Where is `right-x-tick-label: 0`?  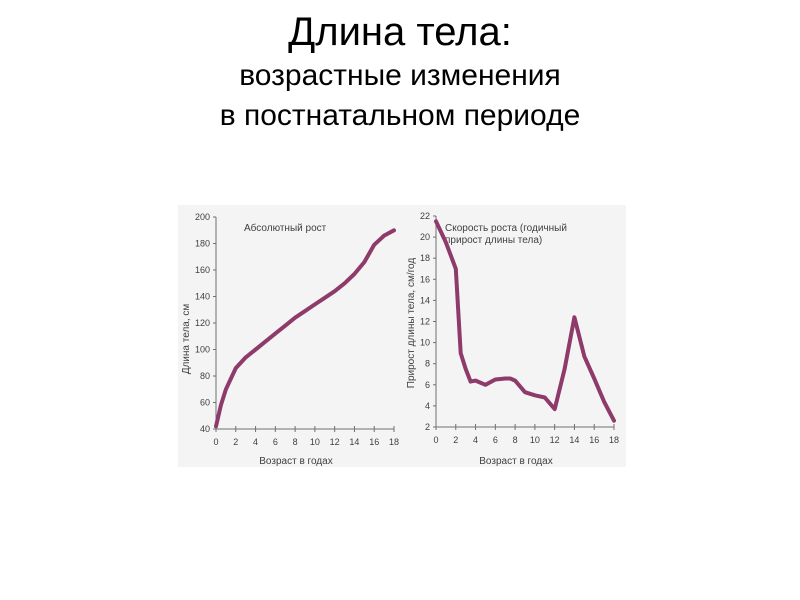
right-x-tick-label: 0 is located at coordinates (435, 440).